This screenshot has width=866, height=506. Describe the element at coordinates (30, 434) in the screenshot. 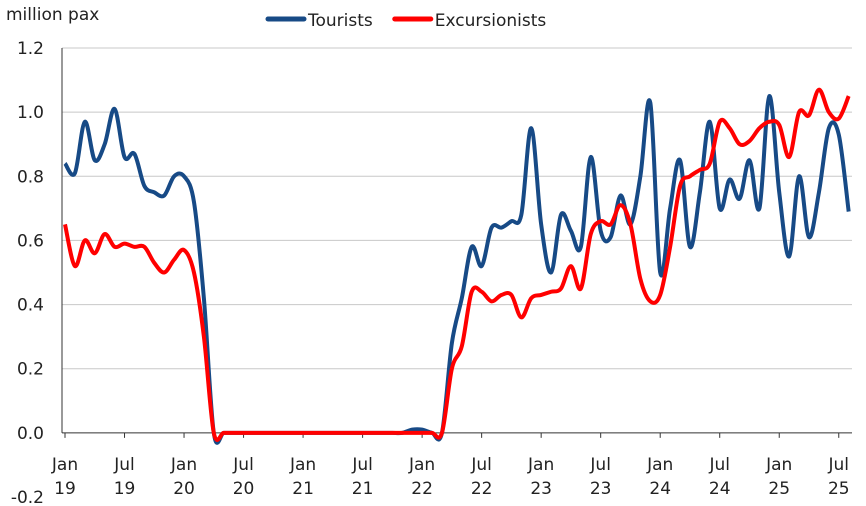

I see `y-tick-label: 0.0` at that location.